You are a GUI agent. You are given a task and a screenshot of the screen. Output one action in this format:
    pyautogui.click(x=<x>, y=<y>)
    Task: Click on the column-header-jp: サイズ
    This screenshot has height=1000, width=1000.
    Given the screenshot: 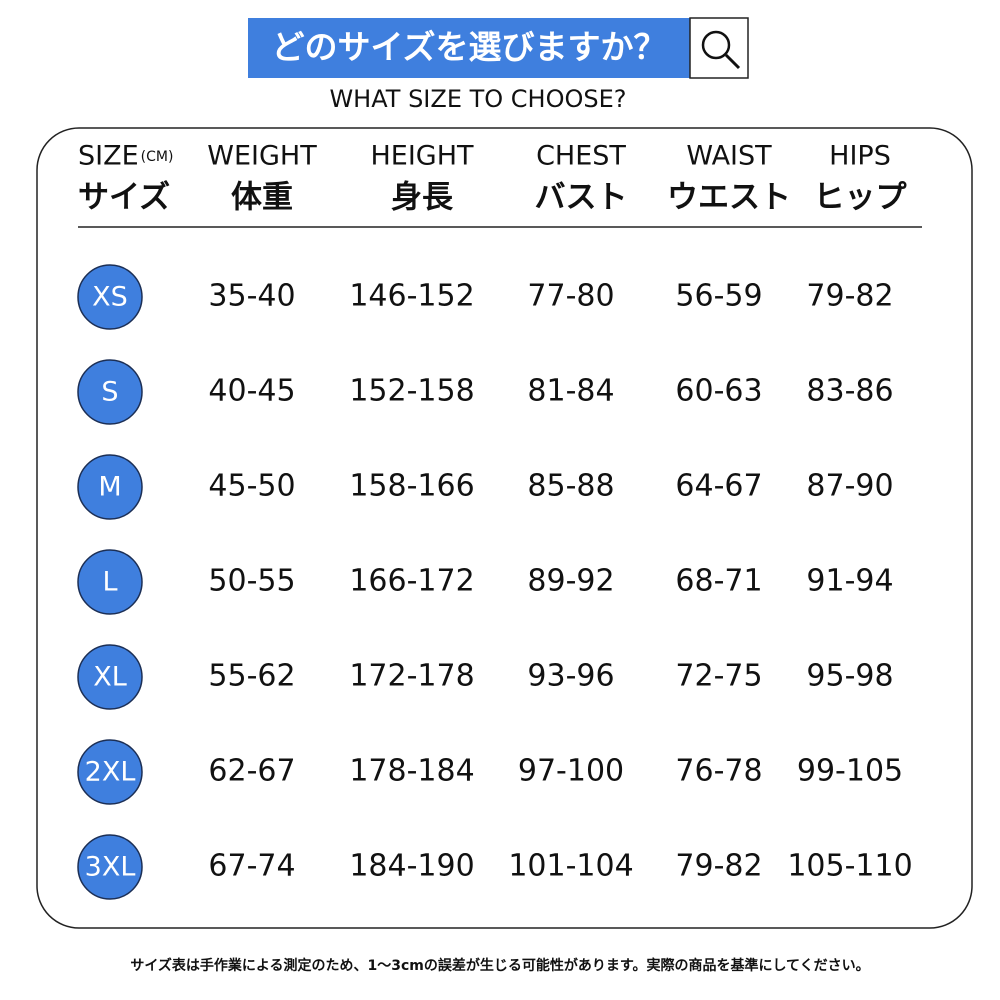 What is the action you would take?
    pyautogui.click(x=124, y=198)
    